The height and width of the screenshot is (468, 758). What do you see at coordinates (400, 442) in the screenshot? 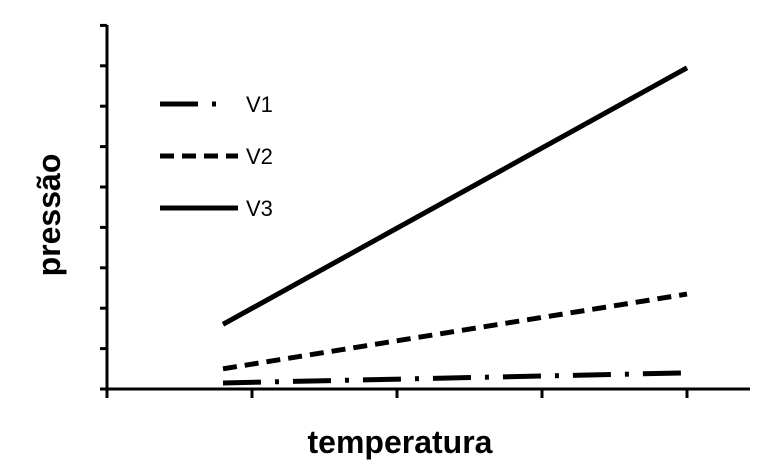
I see `x-axis-title: temperatura` at bounding box center [400, 442].